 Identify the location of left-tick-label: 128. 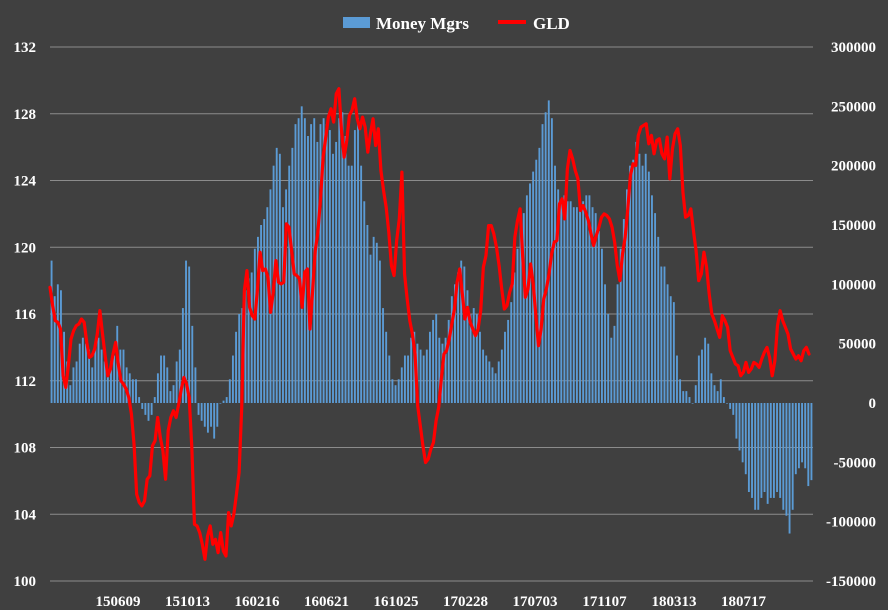
(25, 115).